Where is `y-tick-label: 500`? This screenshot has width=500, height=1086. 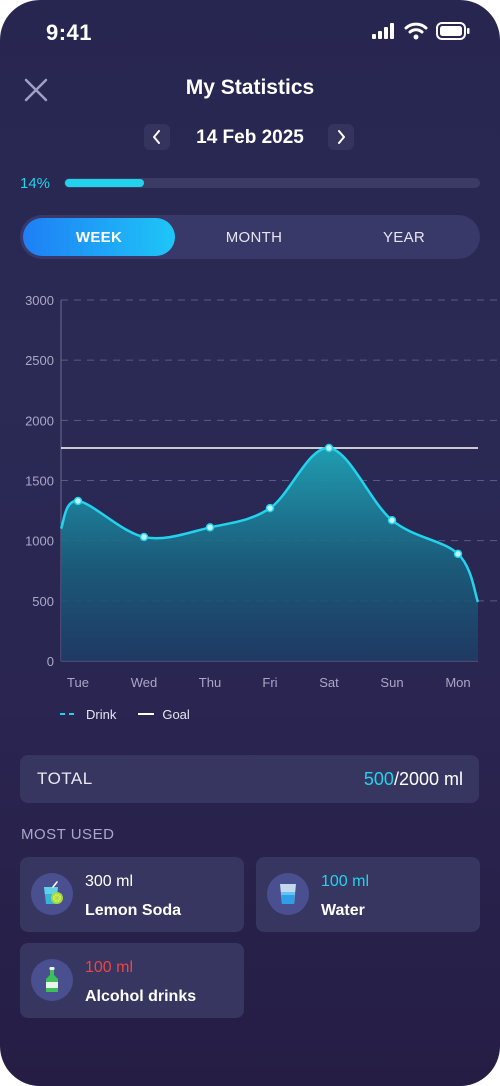
y-tick-label: 500 is located at coordinates (43, 601).